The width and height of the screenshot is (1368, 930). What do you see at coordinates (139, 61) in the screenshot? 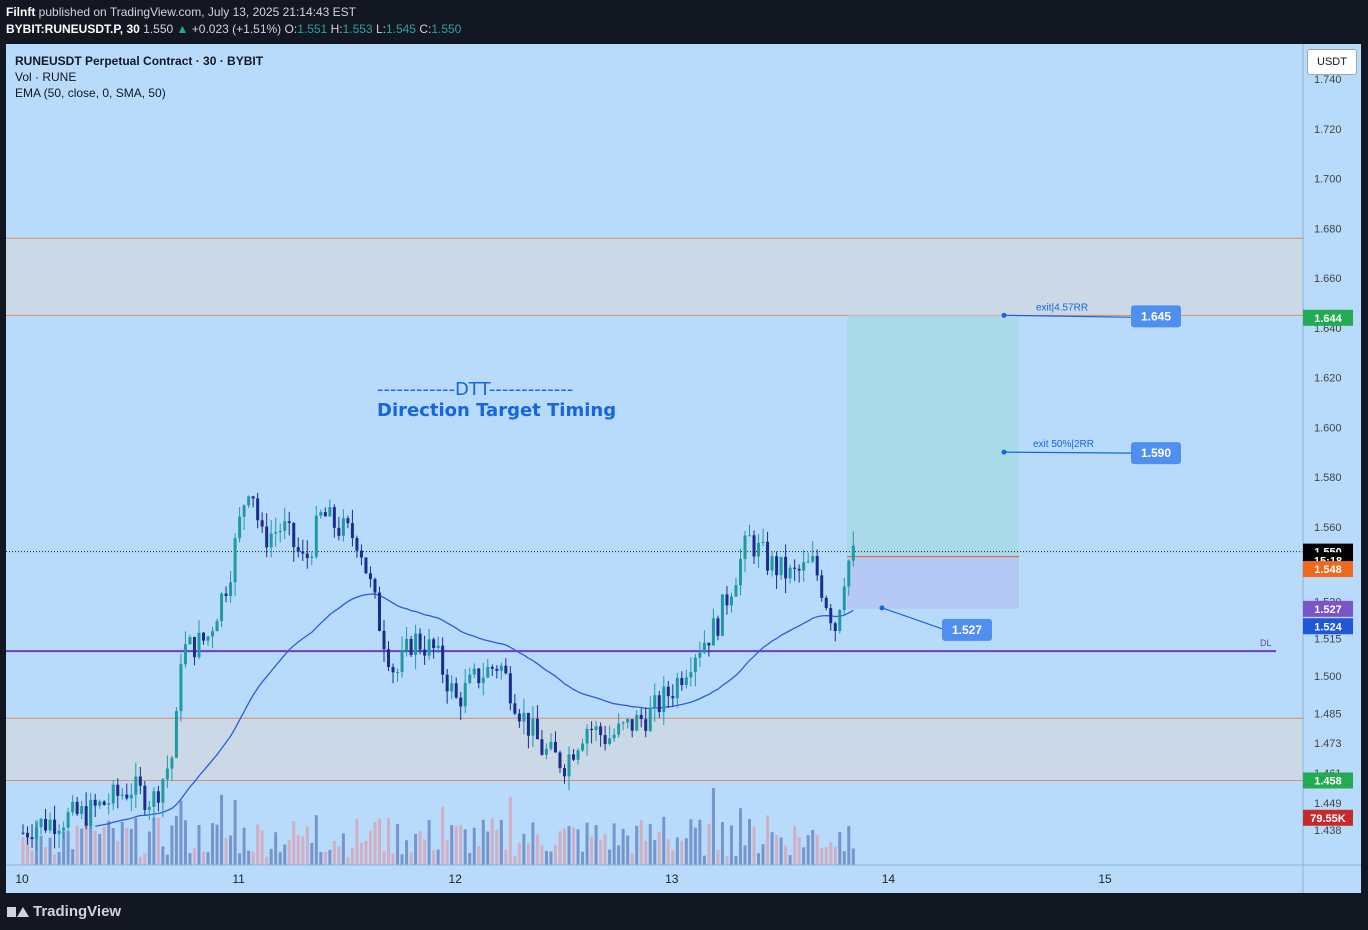
I see `legend-title: RUNEUSDT Perpetual Contract · 30 · BYBIT` at bounding box center [139, 61].